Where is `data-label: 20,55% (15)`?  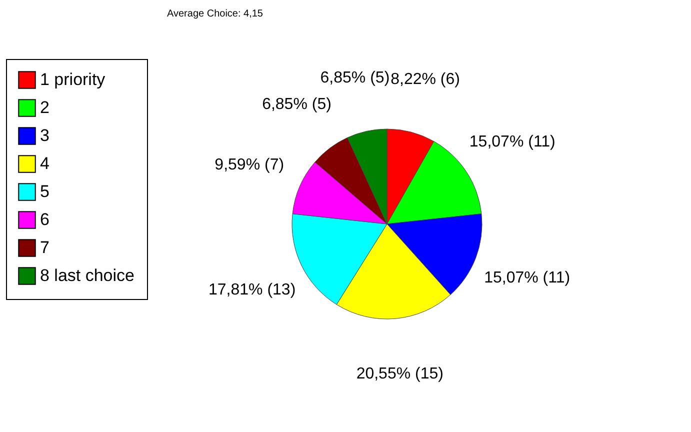
data-label: 20,55% (15) is located at coordinates (400, 373).